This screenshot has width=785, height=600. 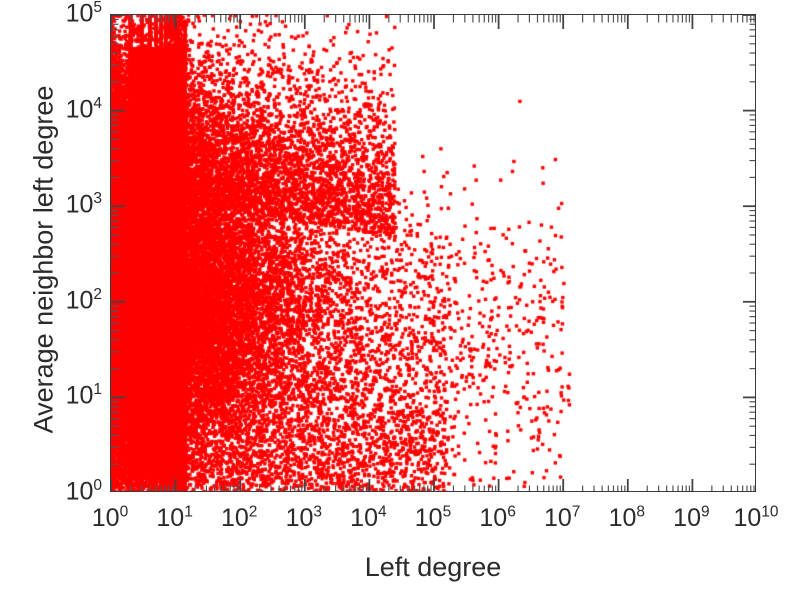 I want to click on x-tick-label-10e5: 10⁵, so click(x=433, y=517).